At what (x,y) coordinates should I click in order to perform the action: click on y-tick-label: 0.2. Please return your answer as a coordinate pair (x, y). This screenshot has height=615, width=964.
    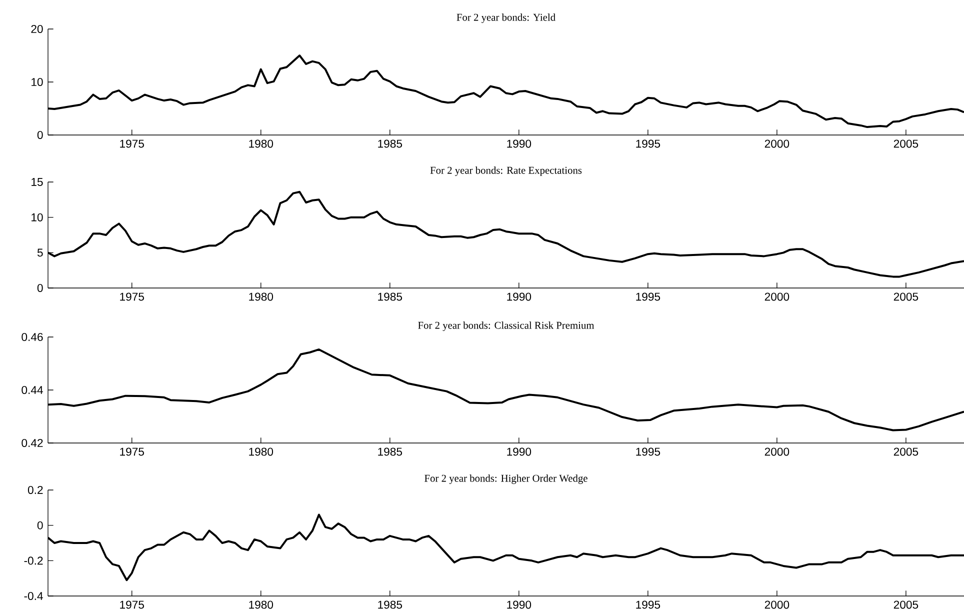
    Looking at the image, I should click on (35, 490).